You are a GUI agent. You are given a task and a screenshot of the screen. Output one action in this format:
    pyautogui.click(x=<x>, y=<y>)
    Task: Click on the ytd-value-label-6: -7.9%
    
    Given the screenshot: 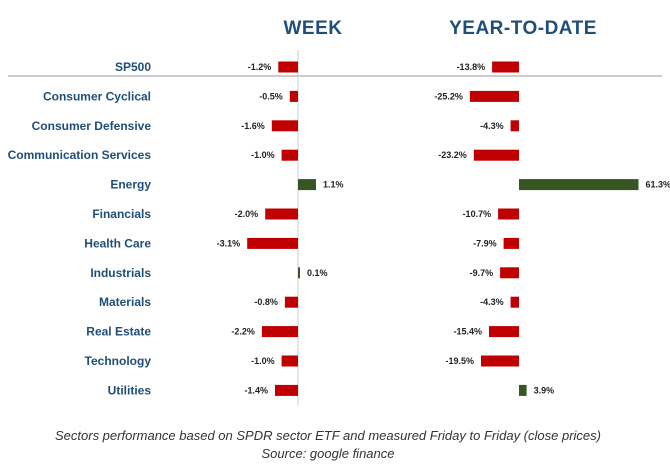 What is the action you would take?
    pyautogui.click(x=485, y=243)
    